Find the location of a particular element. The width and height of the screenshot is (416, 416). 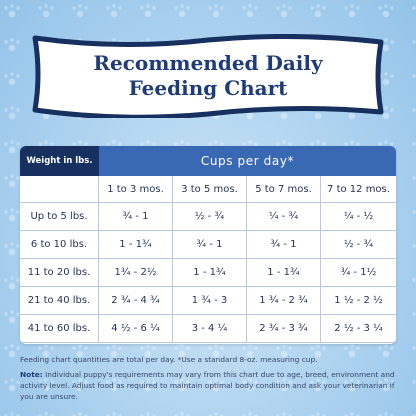

value-cell: ¼ - ½ is located at coordinates (358, 217).